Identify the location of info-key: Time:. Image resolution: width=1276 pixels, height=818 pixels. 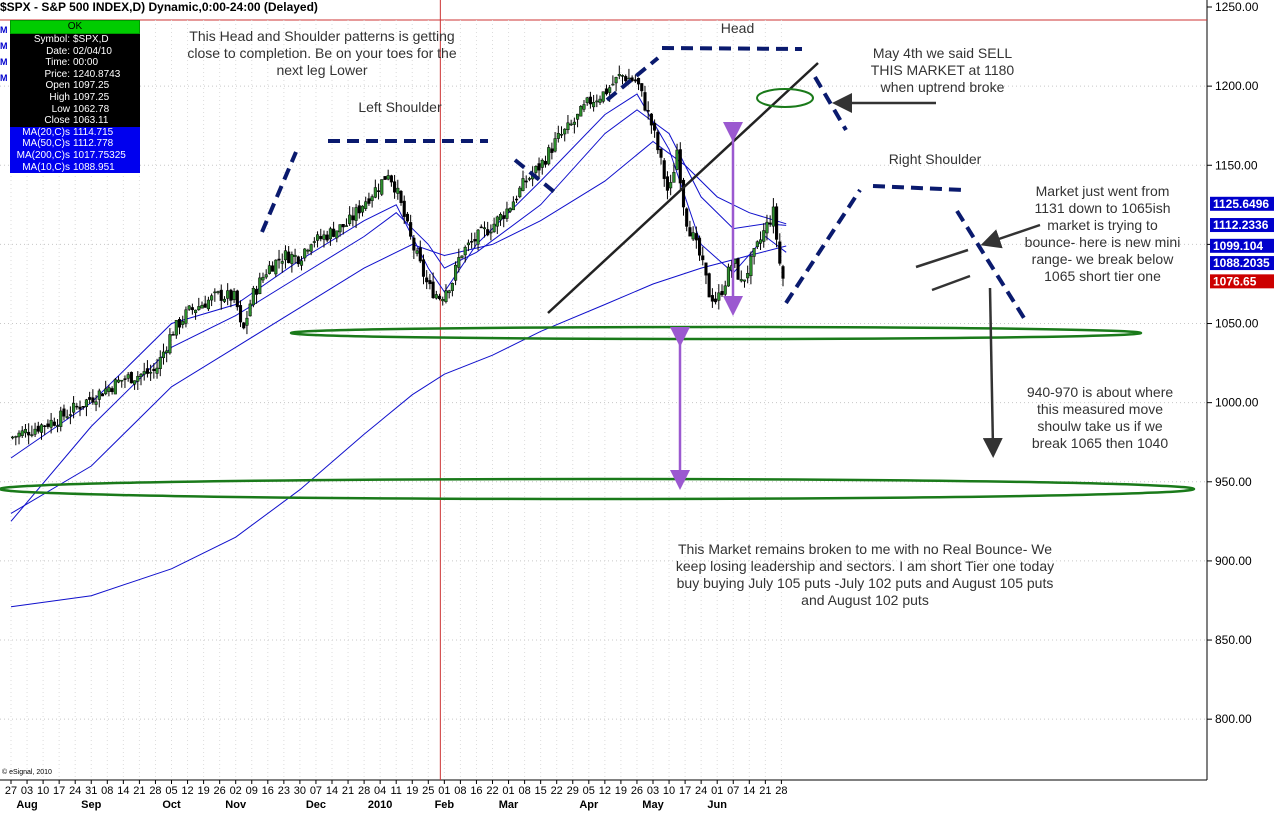
(57, 63).